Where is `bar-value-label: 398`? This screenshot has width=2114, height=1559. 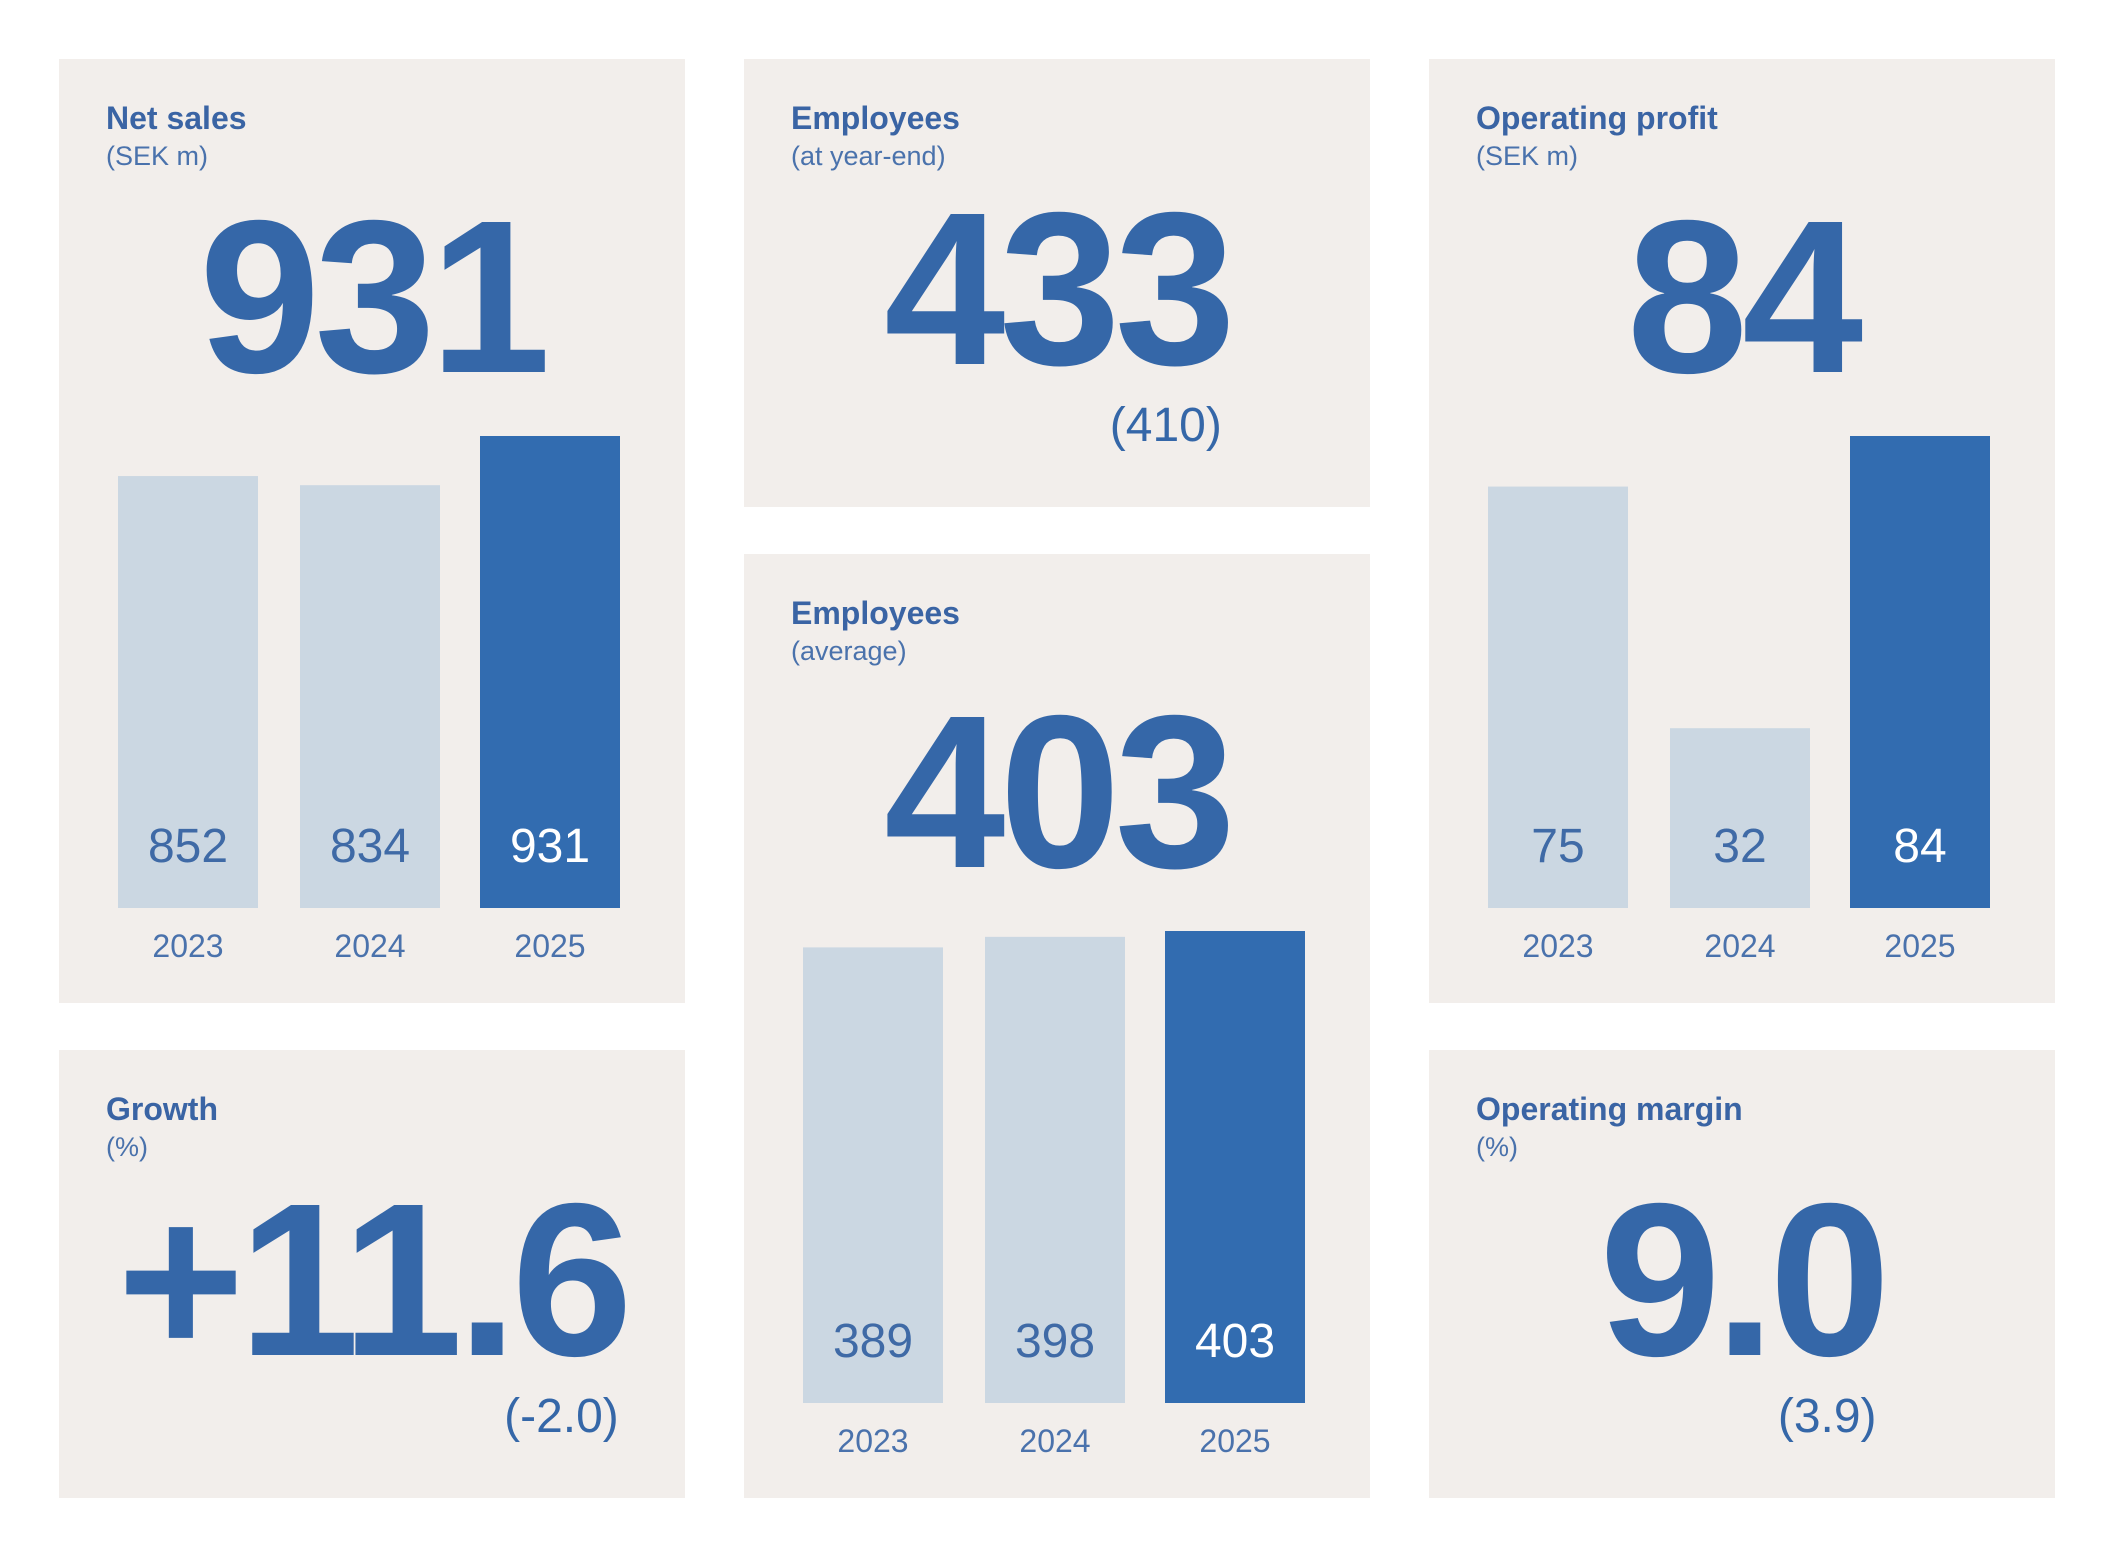 bar-value-label: 398 is located at coordinates (1055, 1341).